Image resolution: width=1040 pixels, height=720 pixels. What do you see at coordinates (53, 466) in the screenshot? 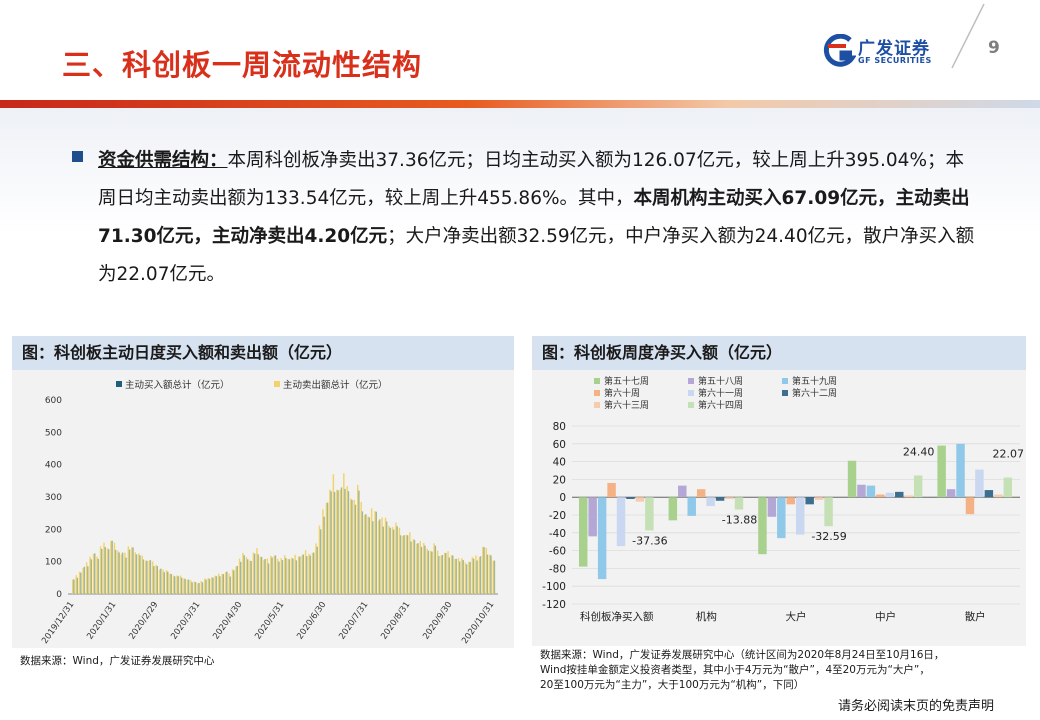
I see `y-tick-label: 400` at bounding box center [53, 466].